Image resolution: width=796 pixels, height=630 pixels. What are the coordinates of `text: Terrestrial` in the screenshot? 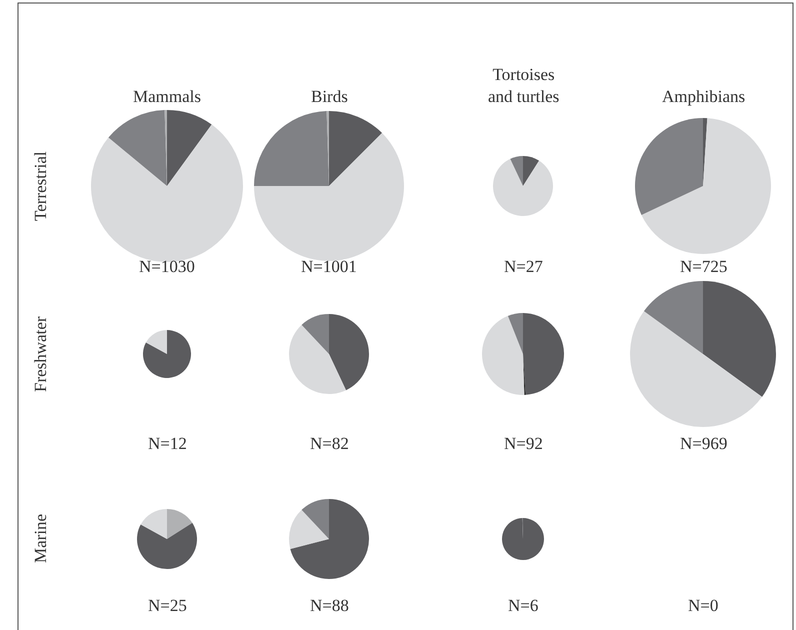 It's located at (40, 186).